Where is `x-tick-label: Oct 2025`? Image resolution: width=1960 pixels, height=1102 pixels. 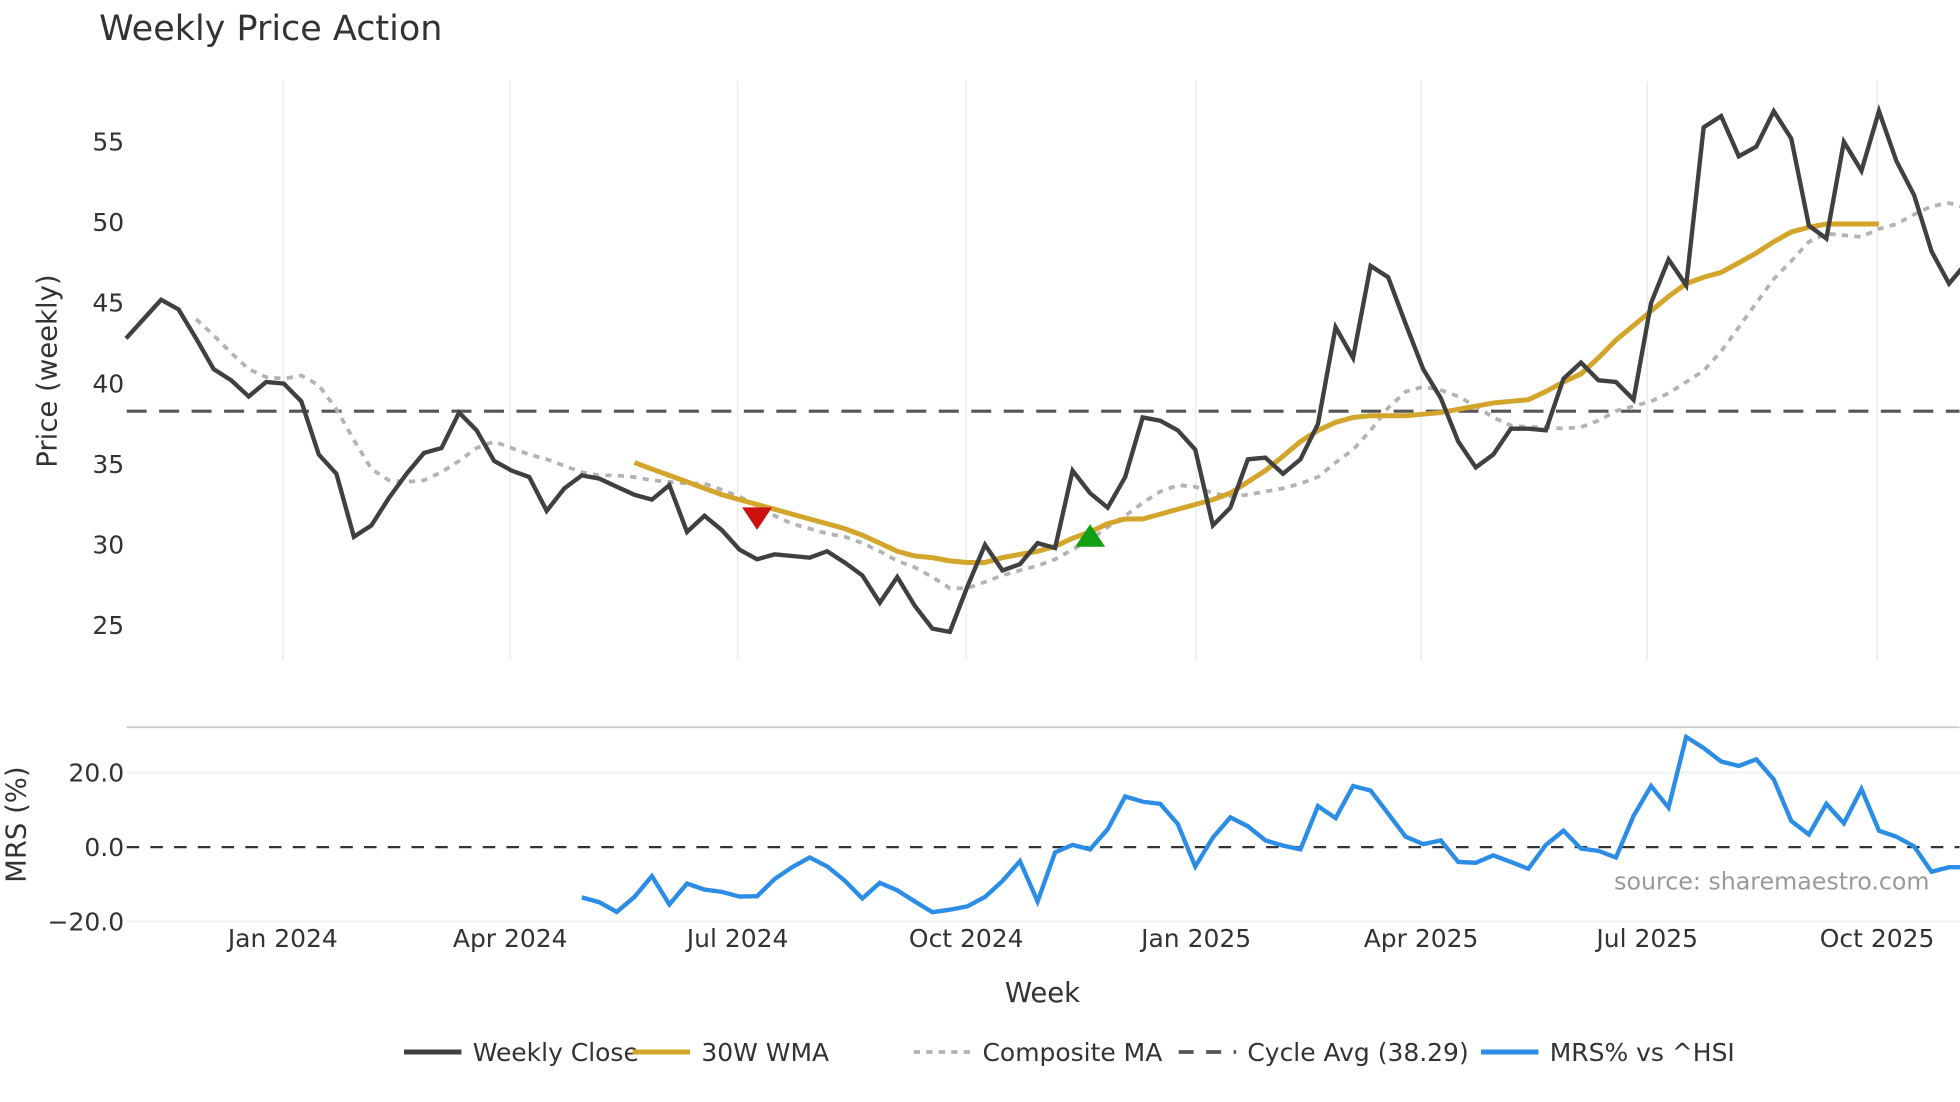 x-tick-label: Oct 2025 is located at coordinates (1877, 938).